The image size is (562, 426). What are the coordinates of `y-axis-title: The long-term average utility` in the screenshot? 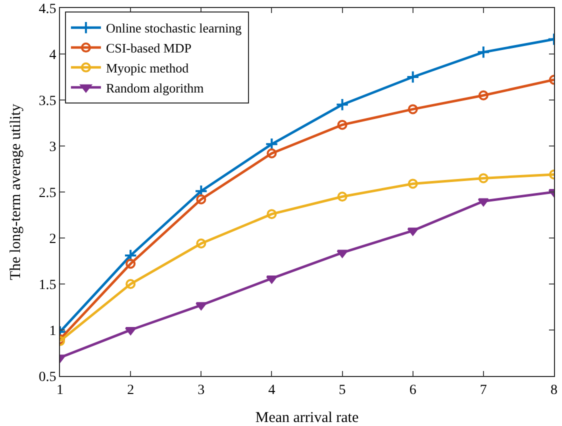 It's located at (16, 191).